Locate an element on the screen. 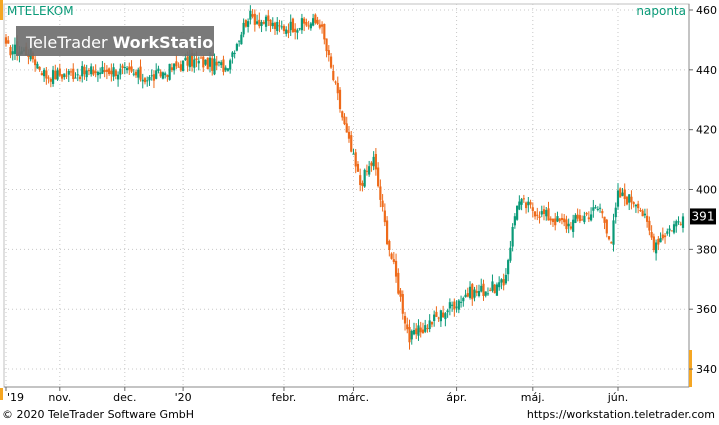  y-tick-label: 340 is located at coordinates (706, 369).